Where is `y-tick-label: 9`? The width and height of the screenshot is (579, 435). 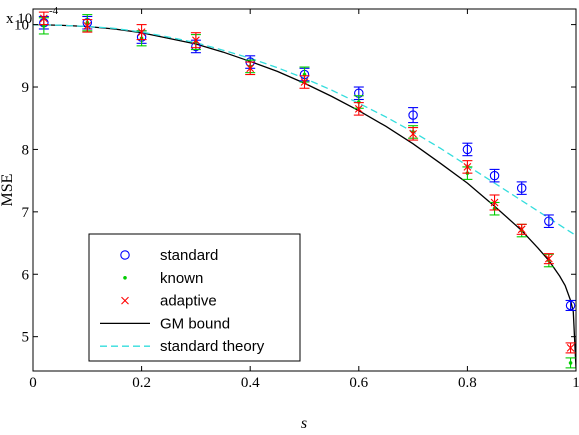
y-tick-label: 9 is located at coordinates (26, 88).